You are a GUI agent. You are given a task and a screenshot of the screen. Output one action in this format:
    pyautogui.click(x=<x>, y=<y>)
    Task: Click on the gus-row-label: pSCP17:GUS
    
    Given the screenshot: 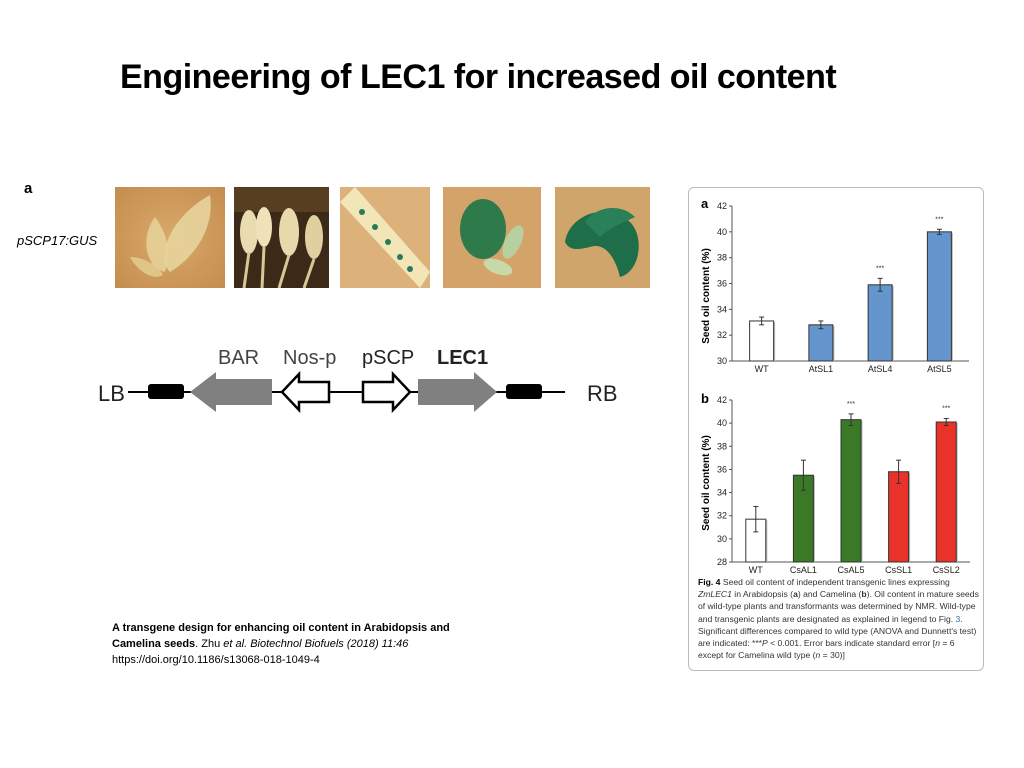 What is the action you would take?
    pyautogui.click(x=57, y=240)
    